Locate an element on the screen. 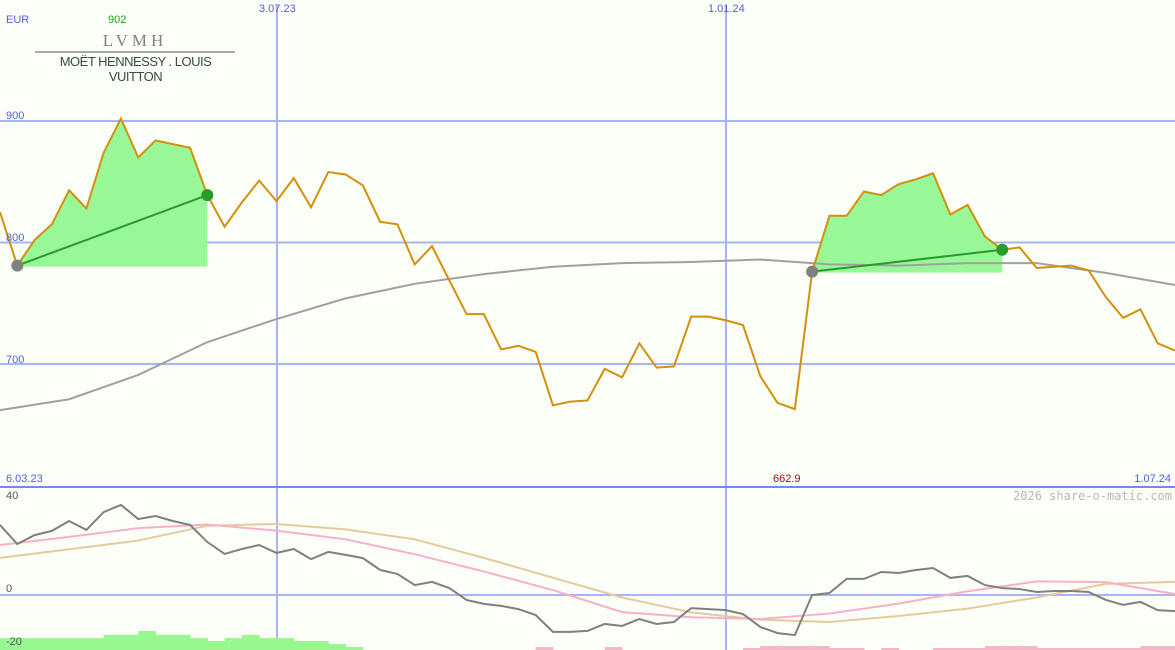 This screenshot has width=1175, height=650. currency-label: EUR is located at coordinates (18, 20).